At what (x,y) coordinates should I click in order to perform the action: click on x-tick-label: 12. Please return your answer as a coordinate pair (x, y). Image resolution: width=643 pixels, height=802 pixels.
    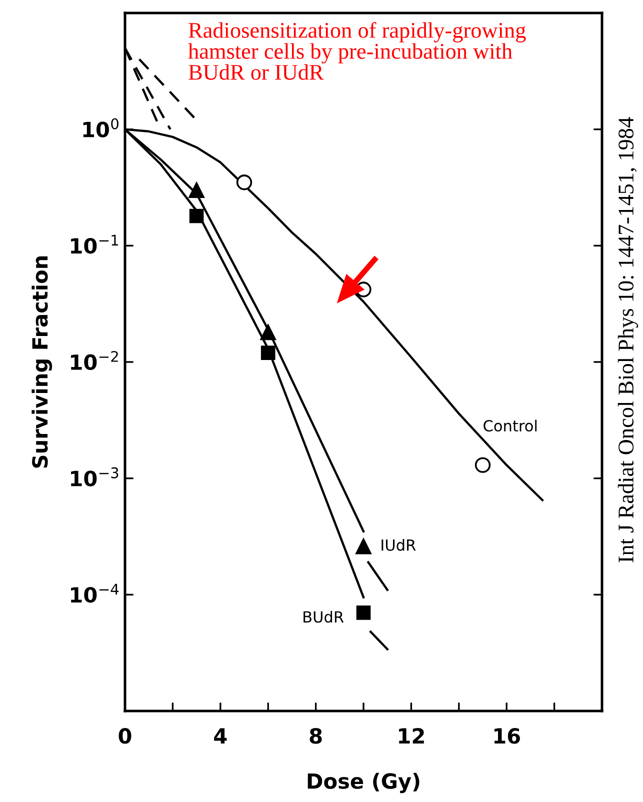
    Looking at the image, I should click on (411, 736).